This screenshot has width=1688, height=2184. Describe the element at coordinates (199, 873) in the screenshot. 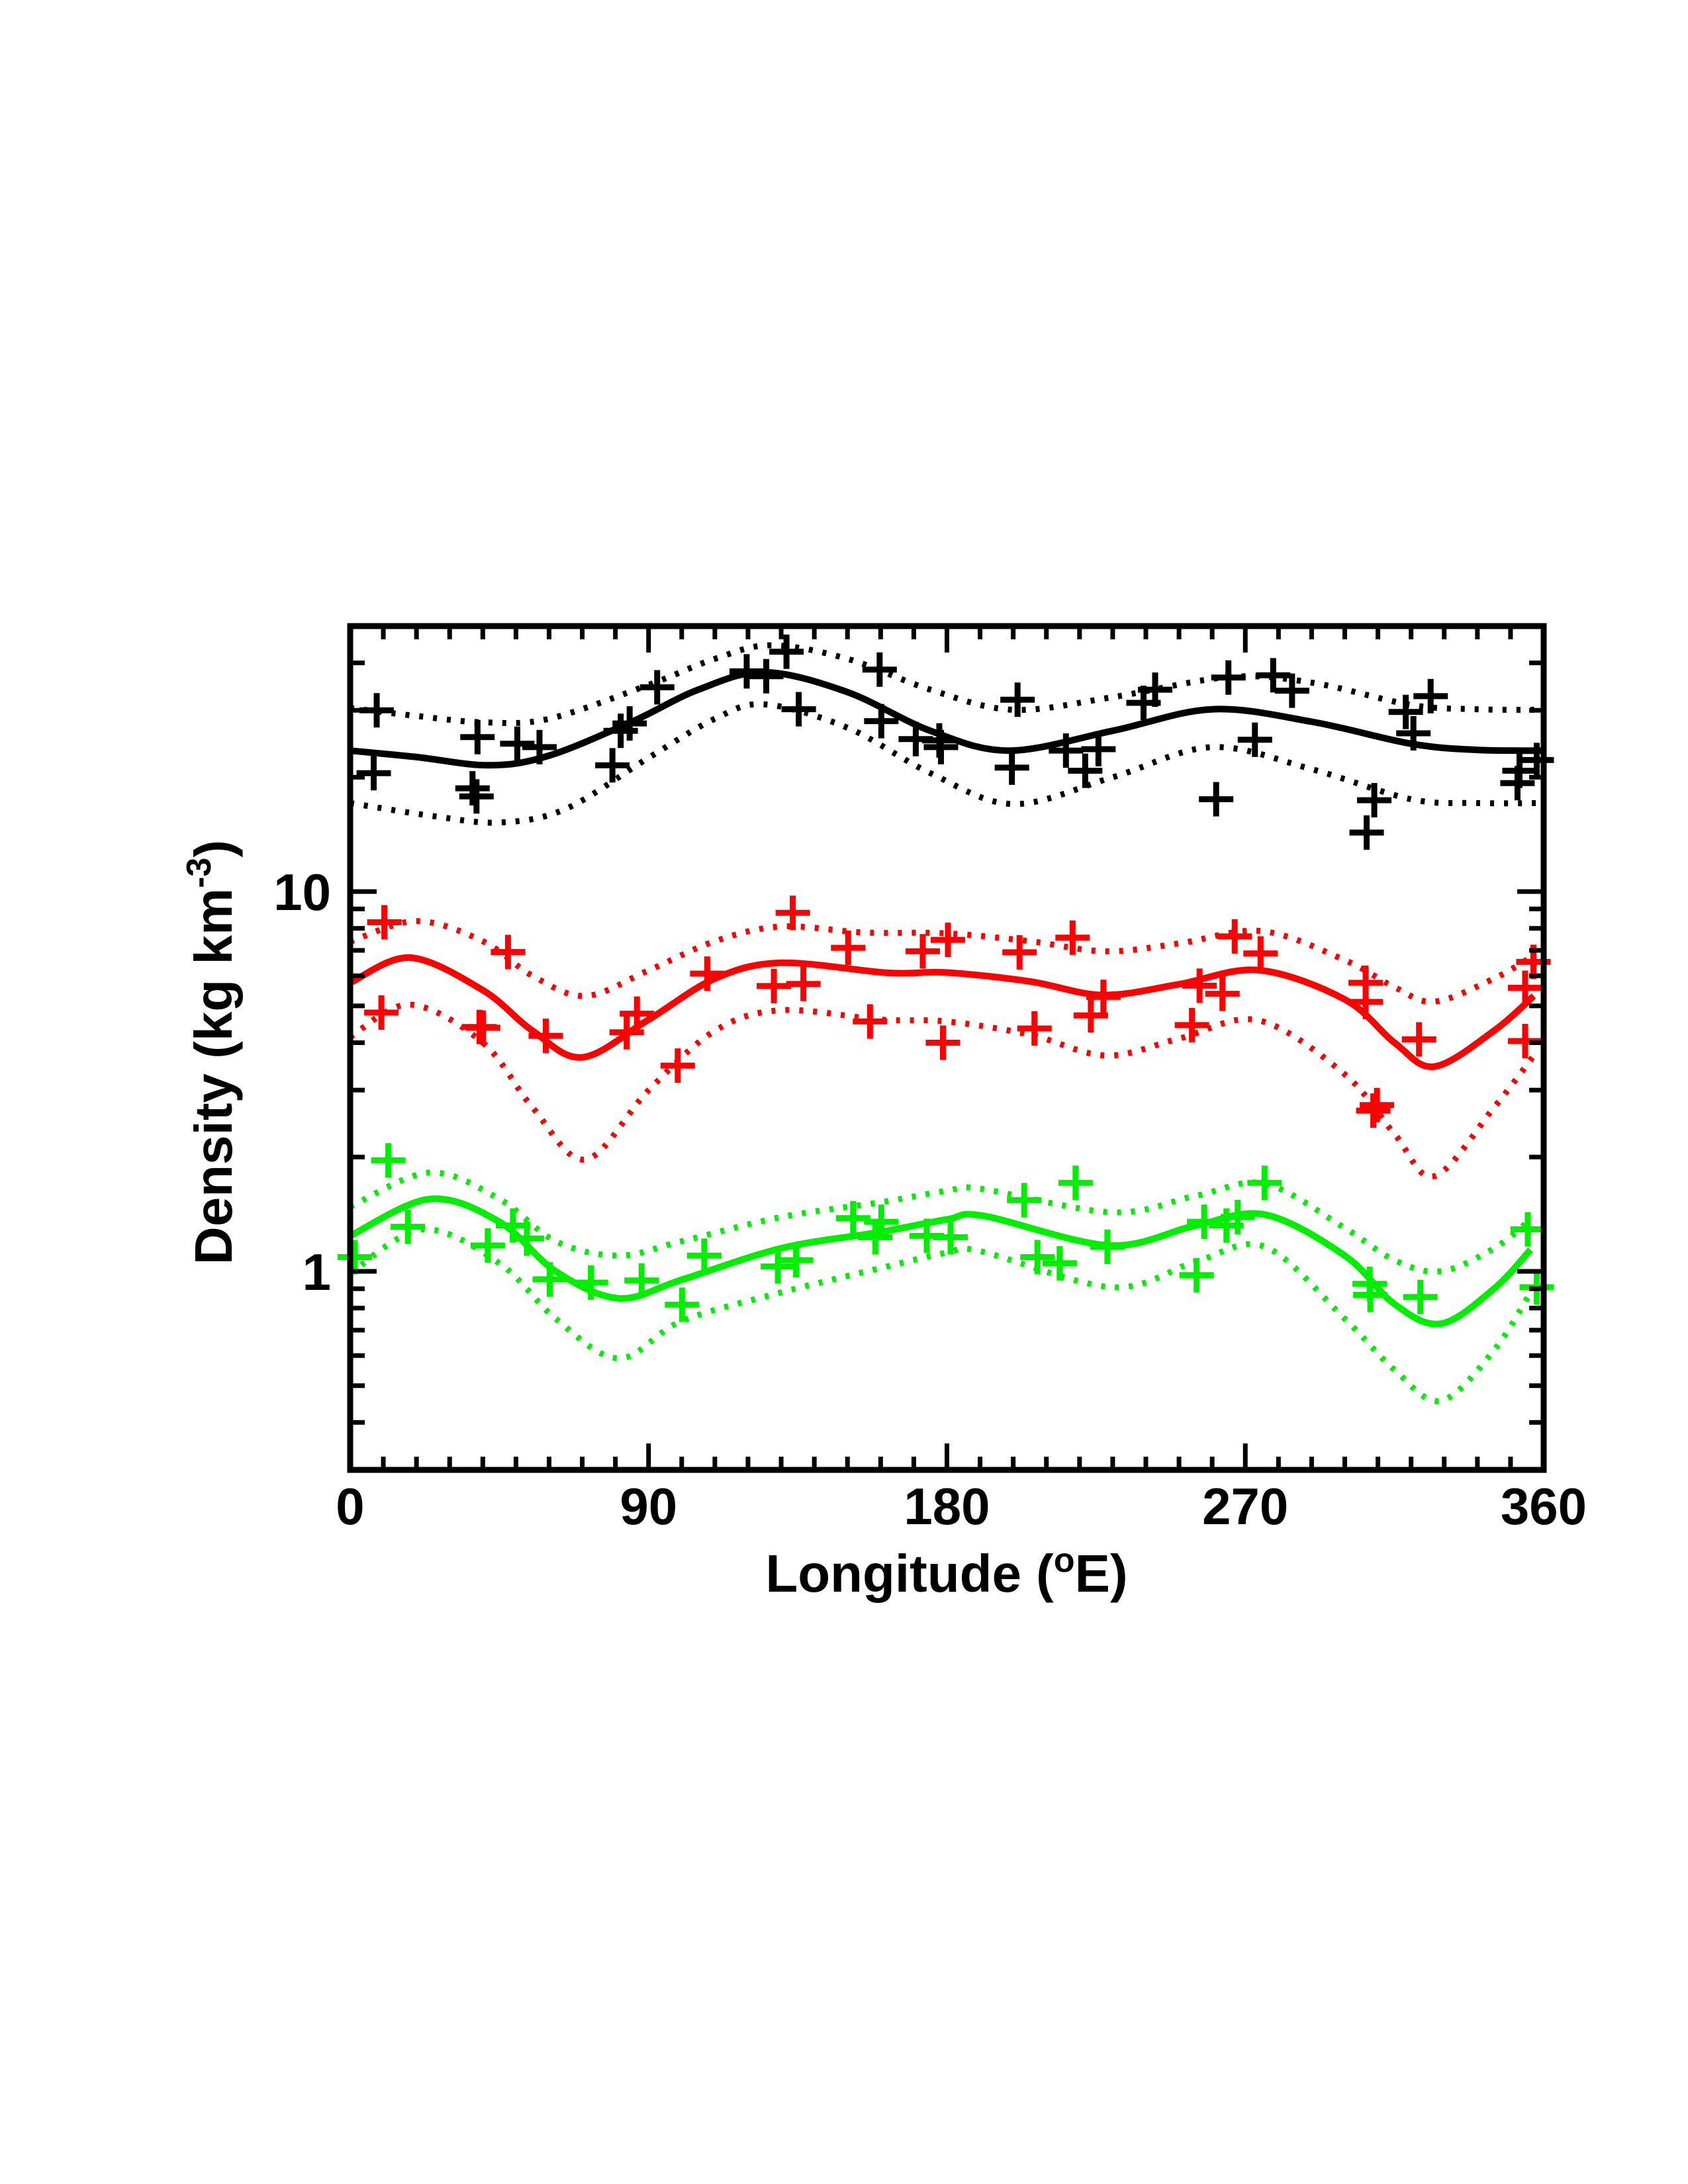

I see `y-axis-title-exponent: -3` at that location.